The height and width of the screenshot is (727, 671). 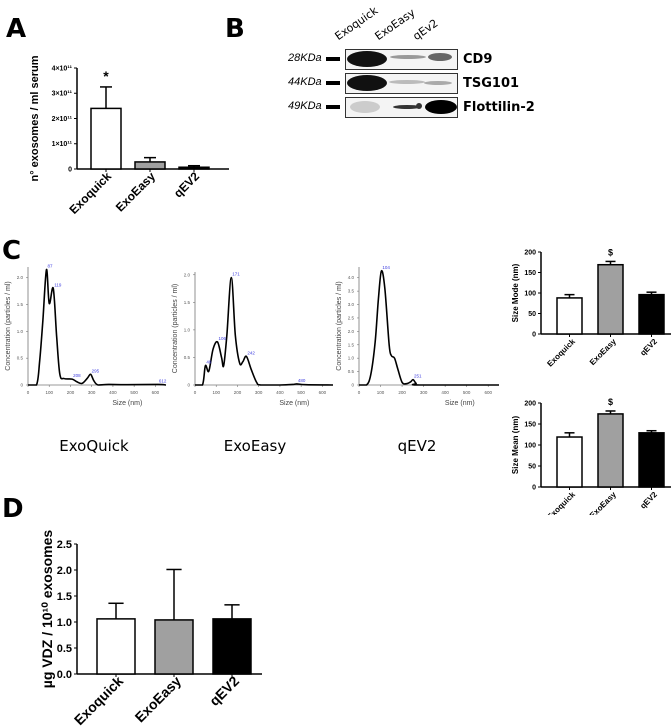 I want to click on y-axis-label: n° exosomes / ml serum, so click(x=35, y=118).